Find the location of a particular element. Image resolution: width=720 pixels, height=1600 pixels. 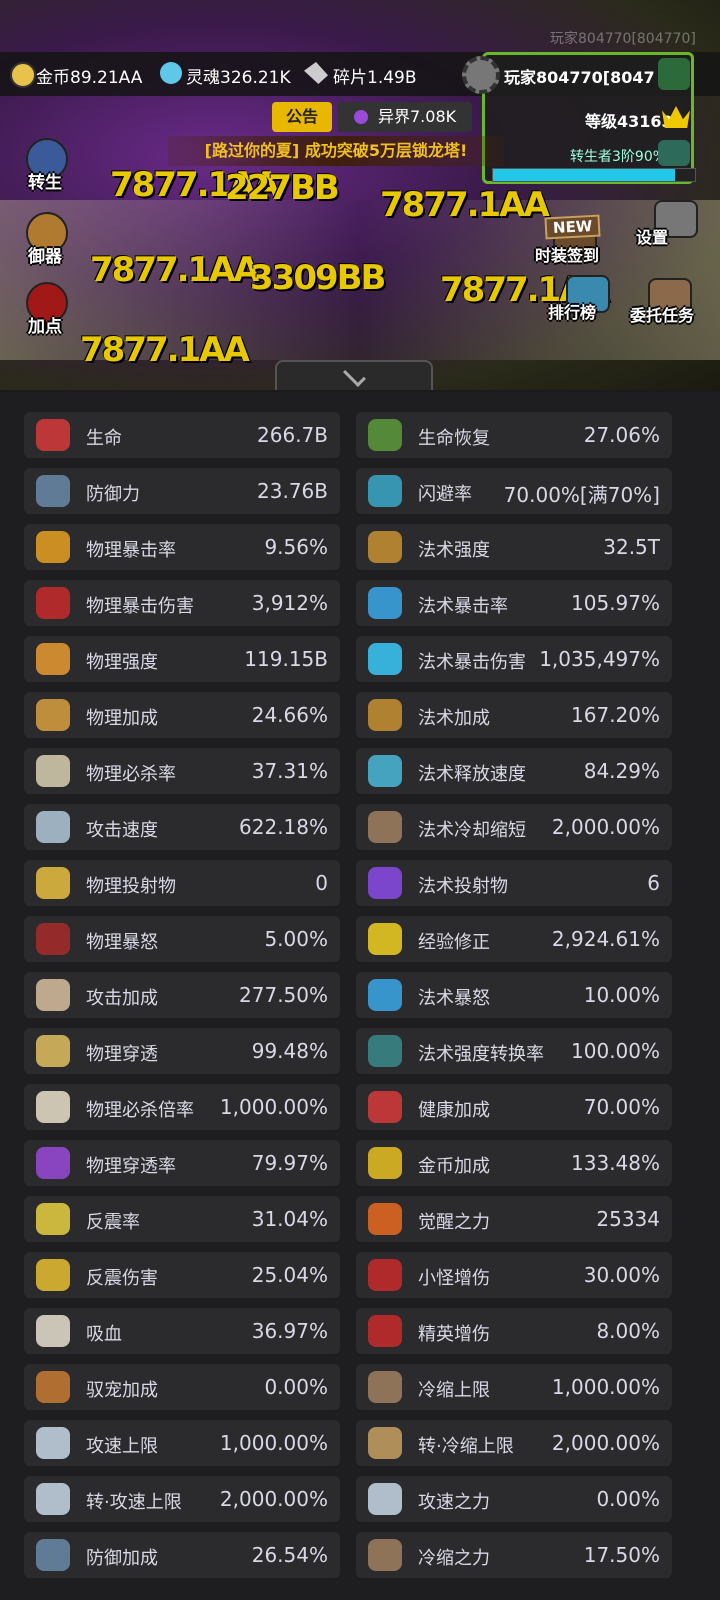

stat-label: 反震伤害 is located at coordinates (122, 1278).